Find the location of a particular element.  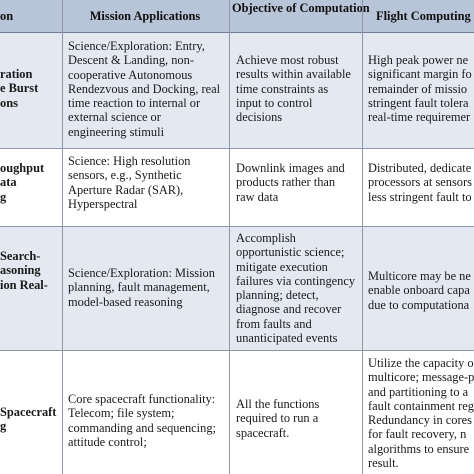

row4-category-line: Spacecraft is located at coordinates (28, 412).